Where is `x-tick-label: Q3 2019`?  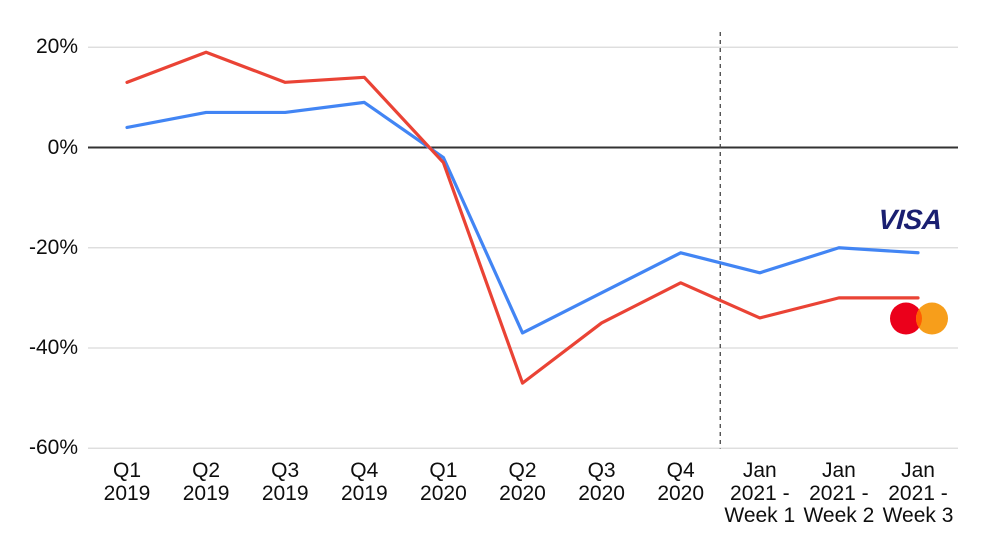 x-tick-label: Q3 2019 is located at coordinates (285, 482).